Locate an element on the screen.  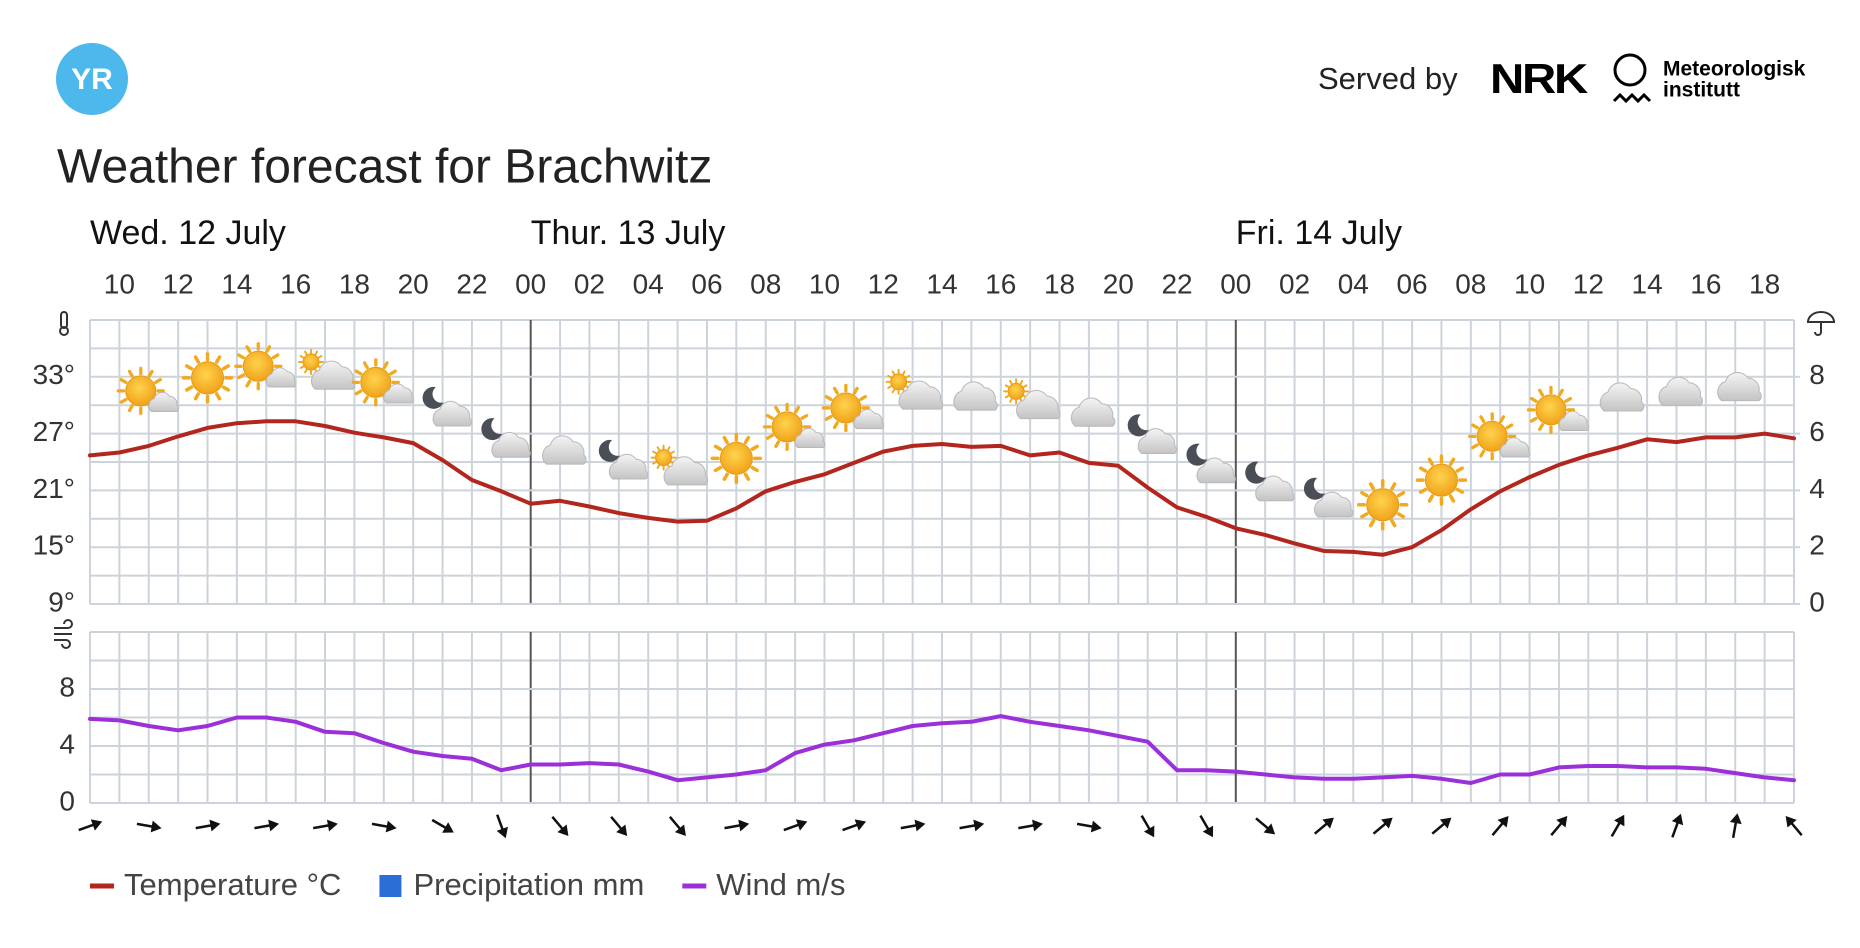
y-tick-label: 15° is located at coordinates (54, 545).